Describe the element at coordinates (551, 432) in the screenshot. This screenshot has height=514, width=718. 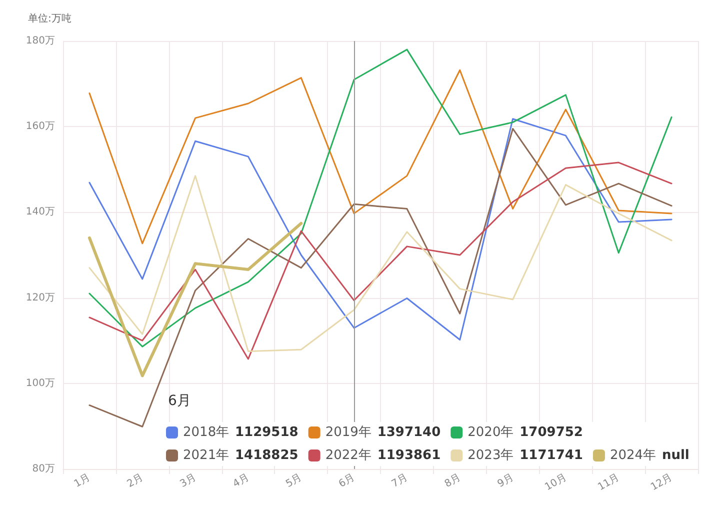
I see `annotation: 1709752` at that location.